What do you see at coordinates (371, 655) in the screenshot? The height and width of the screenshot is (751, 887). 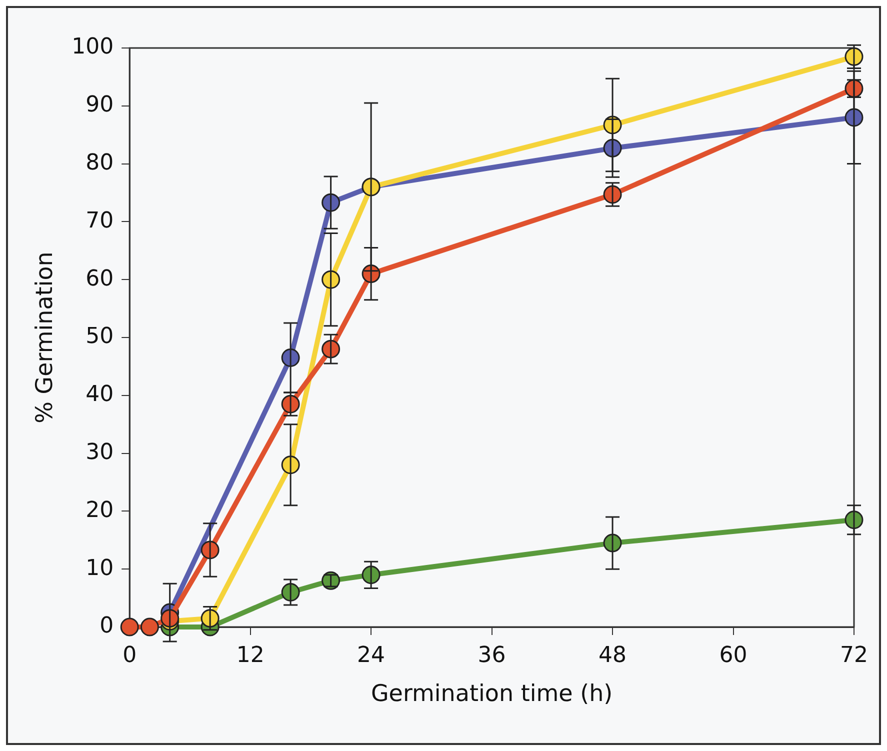 I see `x-tick-label: 24` at bounding box center [371, 655].